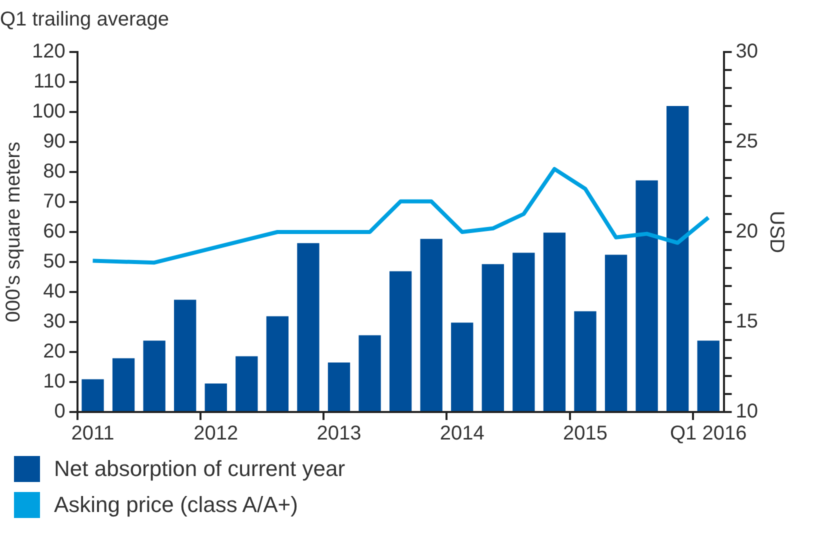 This screenshot has width=815, height=548. I want to click on y2-axis-title: USD, so click(776, 232).